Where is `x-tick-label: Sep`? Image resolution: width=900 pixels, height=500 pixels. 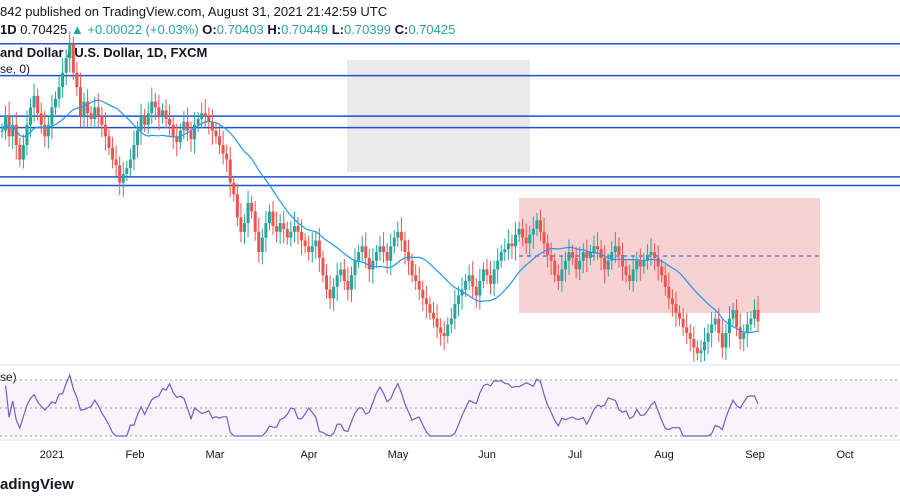 x-tick-label: Sep is located at coordinates (755, 455).